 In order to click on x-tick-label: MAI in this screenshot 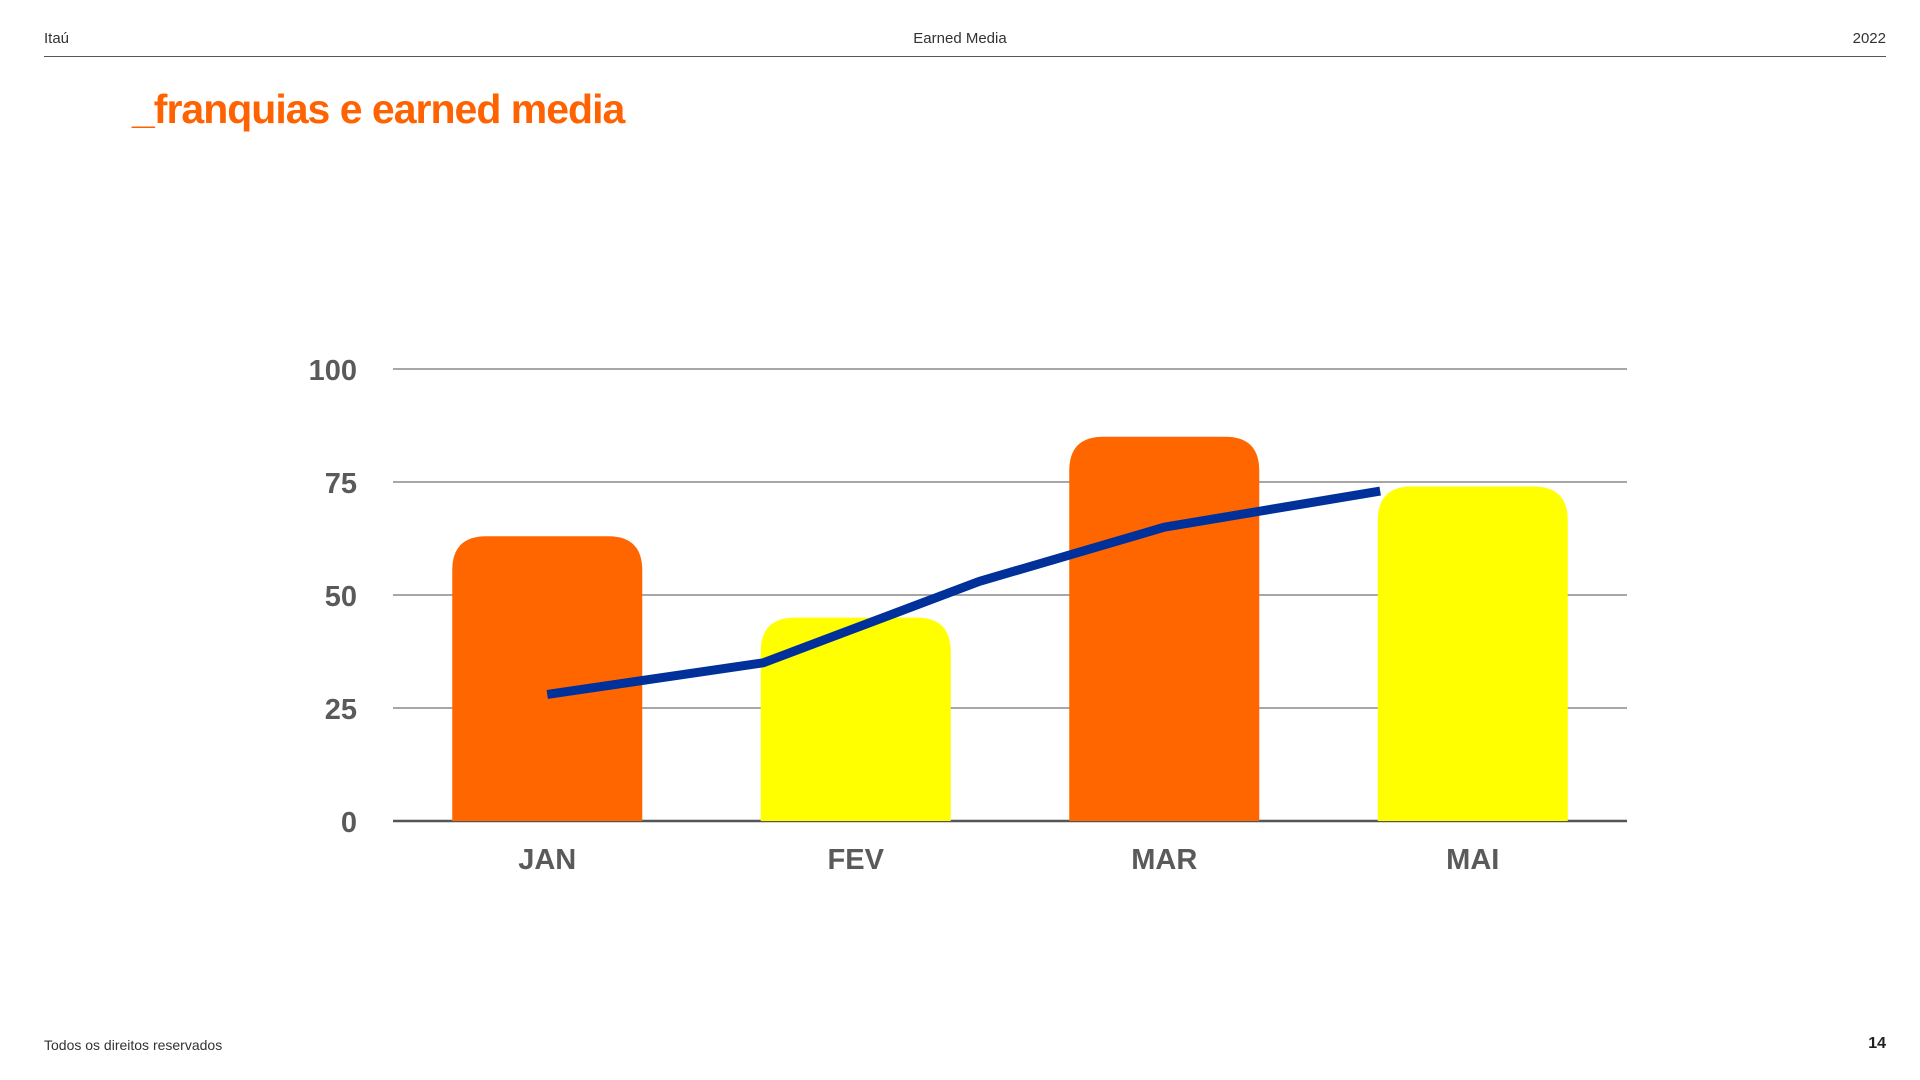, I will do `click(1472, 860)`.